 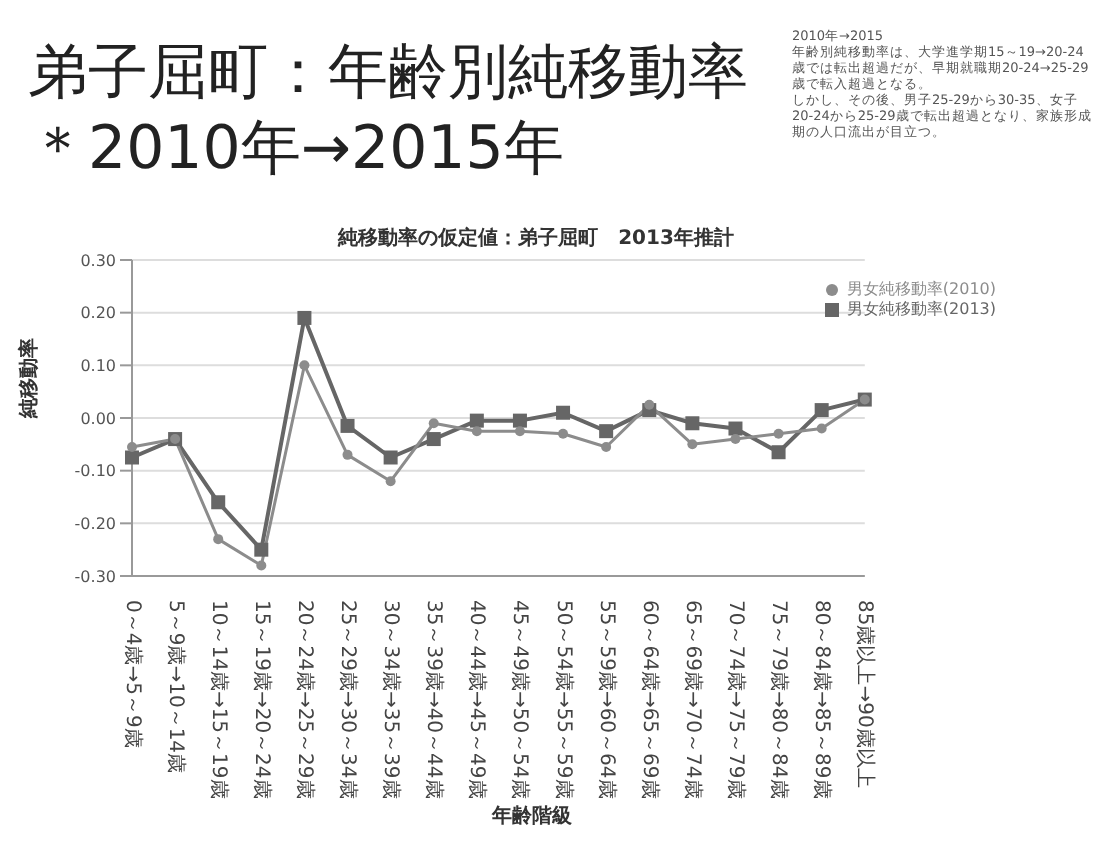 I want to click on x-tick-label: 30～34歳→35～39歳, so click(x=391, y=699).